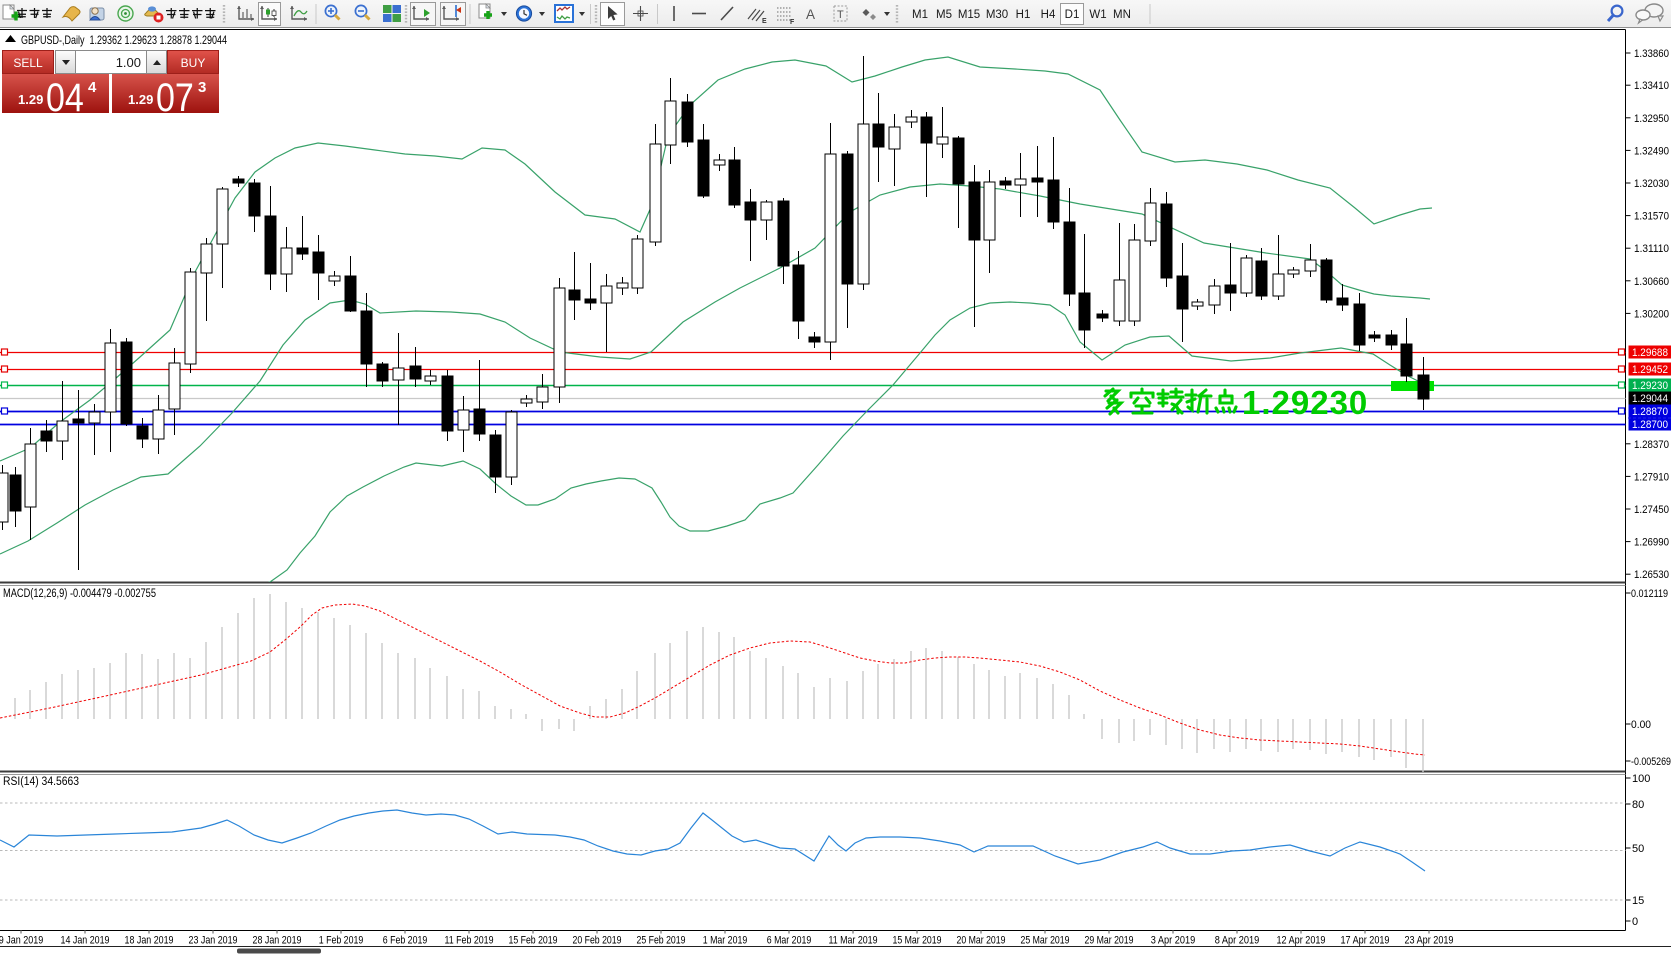 The image size is (1671, 954). I want to click on svg-text: 1.28370, so click(1651, 445).